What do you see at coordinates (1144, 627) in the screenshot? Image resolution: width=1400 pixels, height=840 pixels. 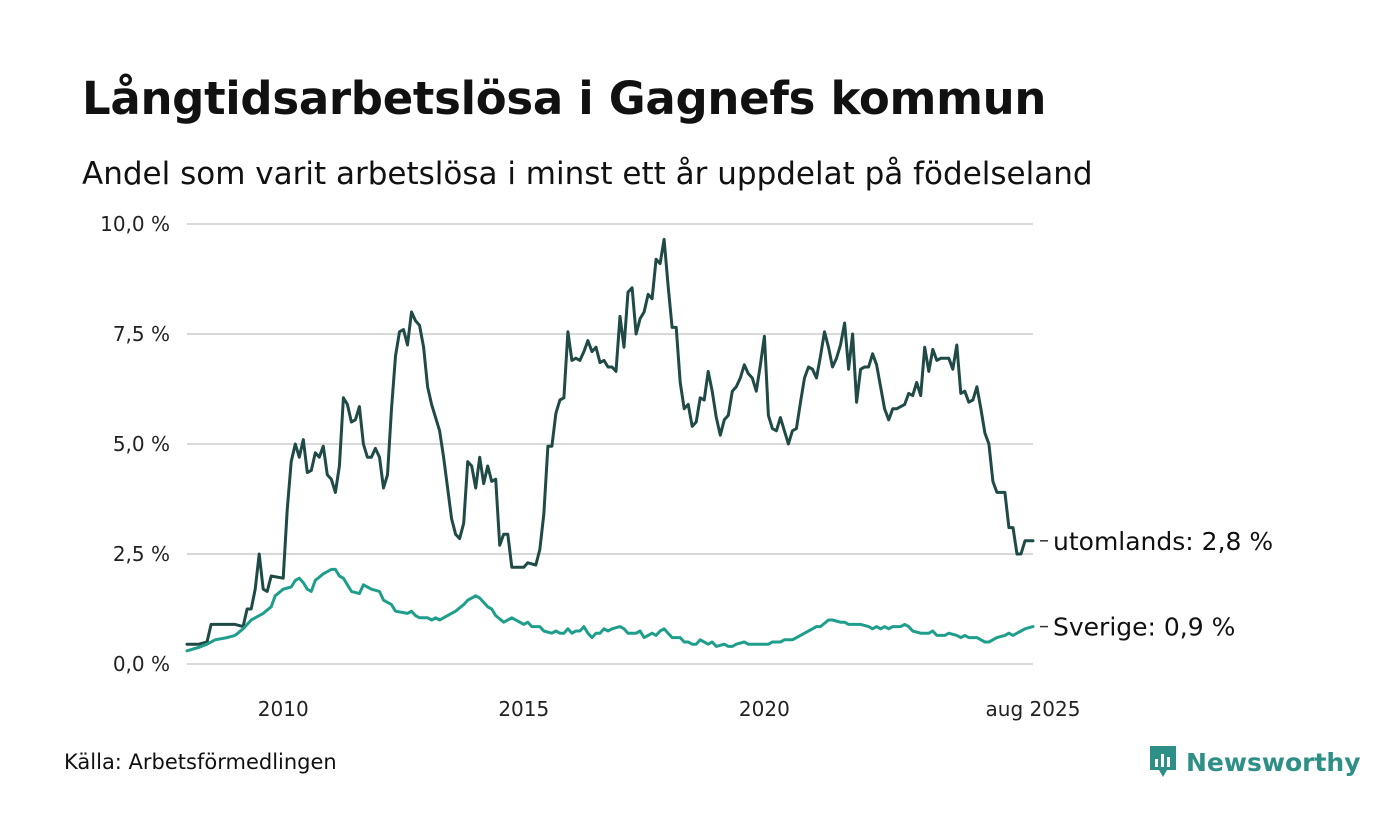 I see `series-end-label: Sverige: 0,9 %` at bounding box center [1144, 627].